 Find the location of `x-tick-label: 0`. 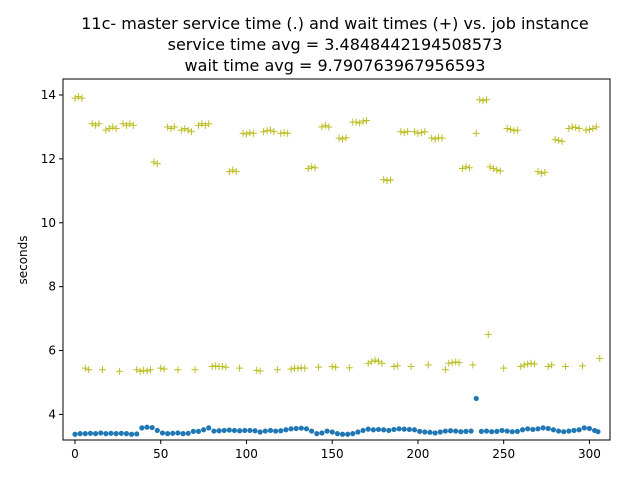

x-tick-label: 0 is located at coordinates (75, 454).